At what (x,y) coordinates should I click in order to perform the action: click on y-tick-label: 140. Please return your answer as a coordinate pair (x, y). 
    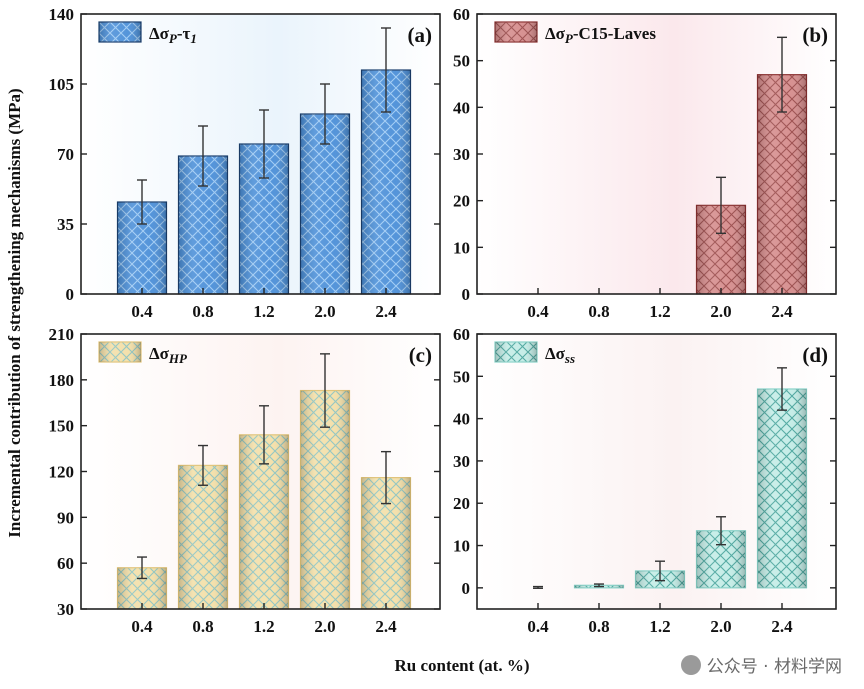
    Looking at the image, I should click on (62, 14).